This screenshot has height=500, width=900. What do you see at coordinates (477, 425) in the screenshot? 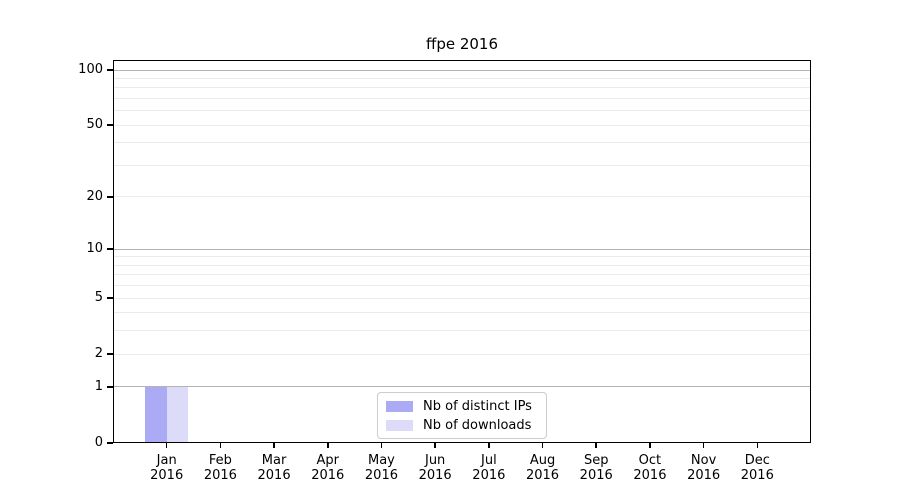
I see `legend-label-downloads: Nb of downloads` at bounding box center [477, 425].